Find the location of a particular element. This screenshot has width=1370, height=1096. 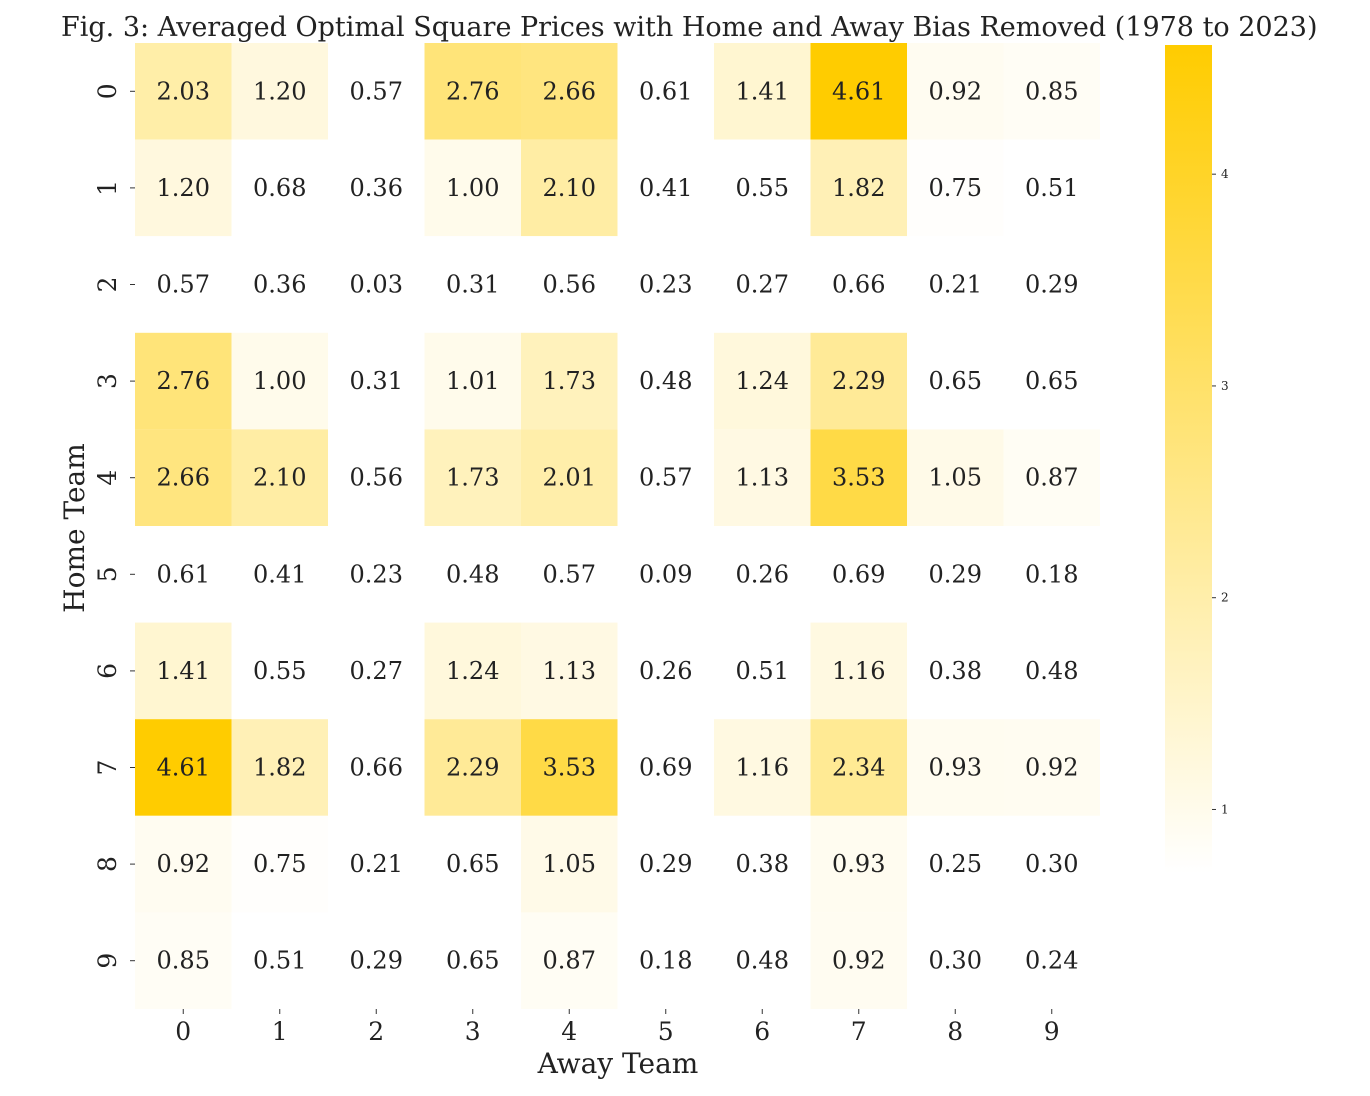

cell-value-label: 0.87 is located at coordinates (1051, 478).